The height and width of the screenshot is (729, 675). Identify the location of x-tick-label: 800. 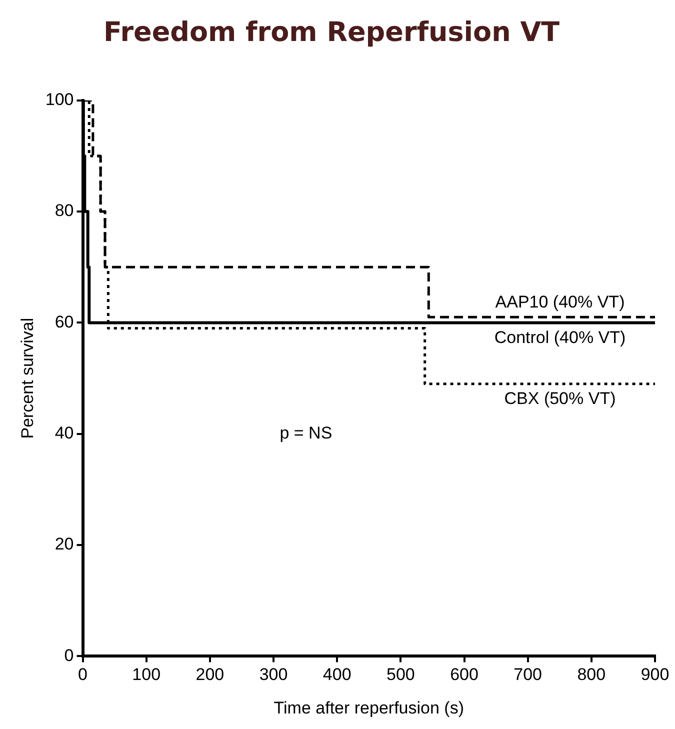
(591, 674).